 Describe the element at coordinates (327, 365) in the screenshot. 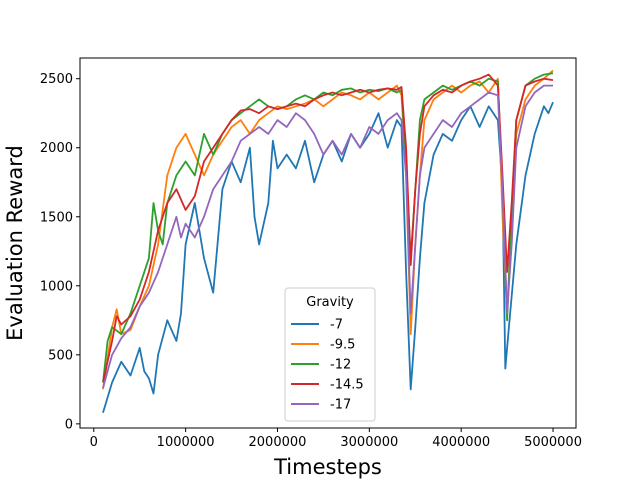

I see `legend-entries: -7 -9.5 -12 -14.5 -17` at that location.